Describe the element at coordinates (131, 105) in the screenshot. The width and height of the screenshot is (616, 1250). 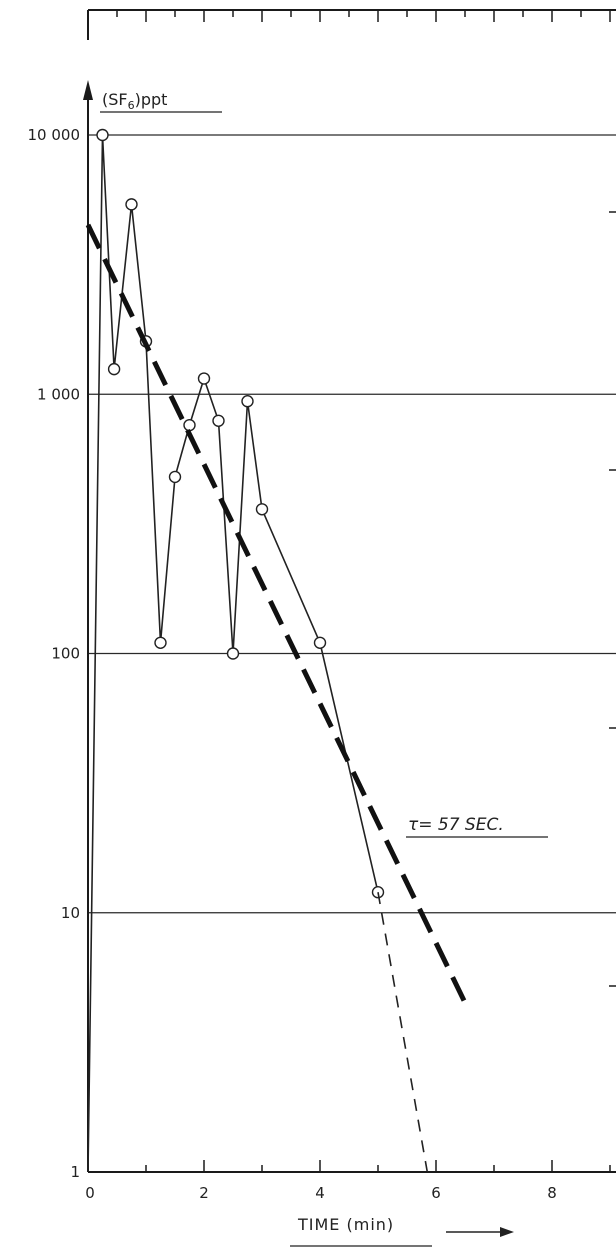
I see `y-axis-label-subscript: 6` at that location.